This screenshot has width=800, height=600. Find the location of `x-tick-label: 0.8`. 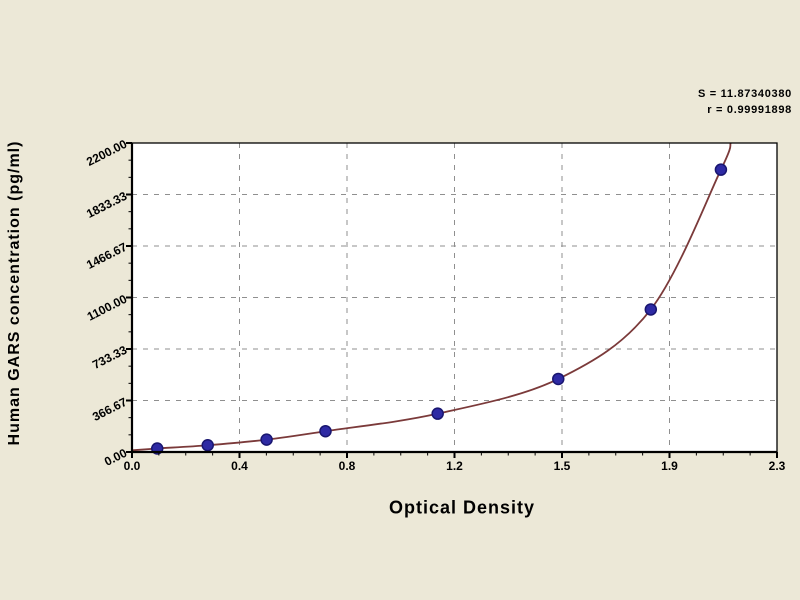

x-tick-label: 0.8 is located at coordinates (347, 466).